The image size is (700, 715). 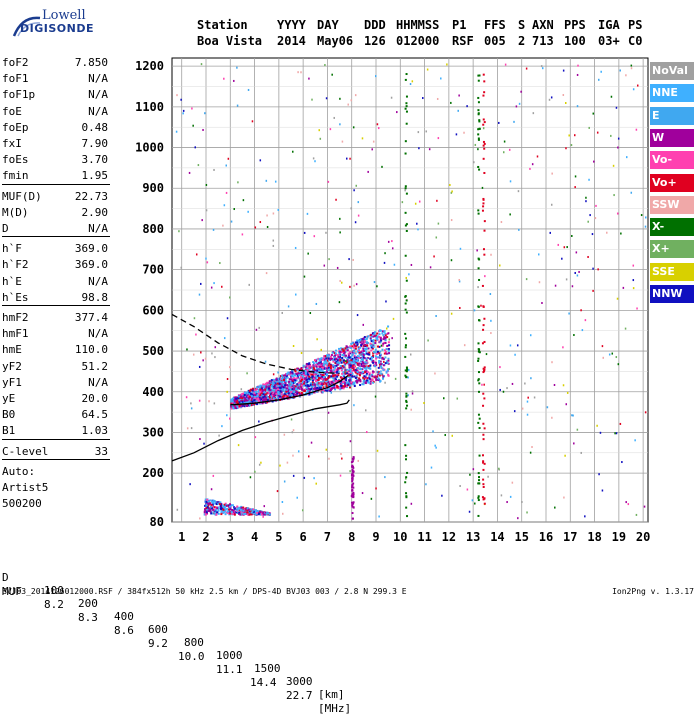 I want to click on distance-value: 1500, so click(x=267, y=668).